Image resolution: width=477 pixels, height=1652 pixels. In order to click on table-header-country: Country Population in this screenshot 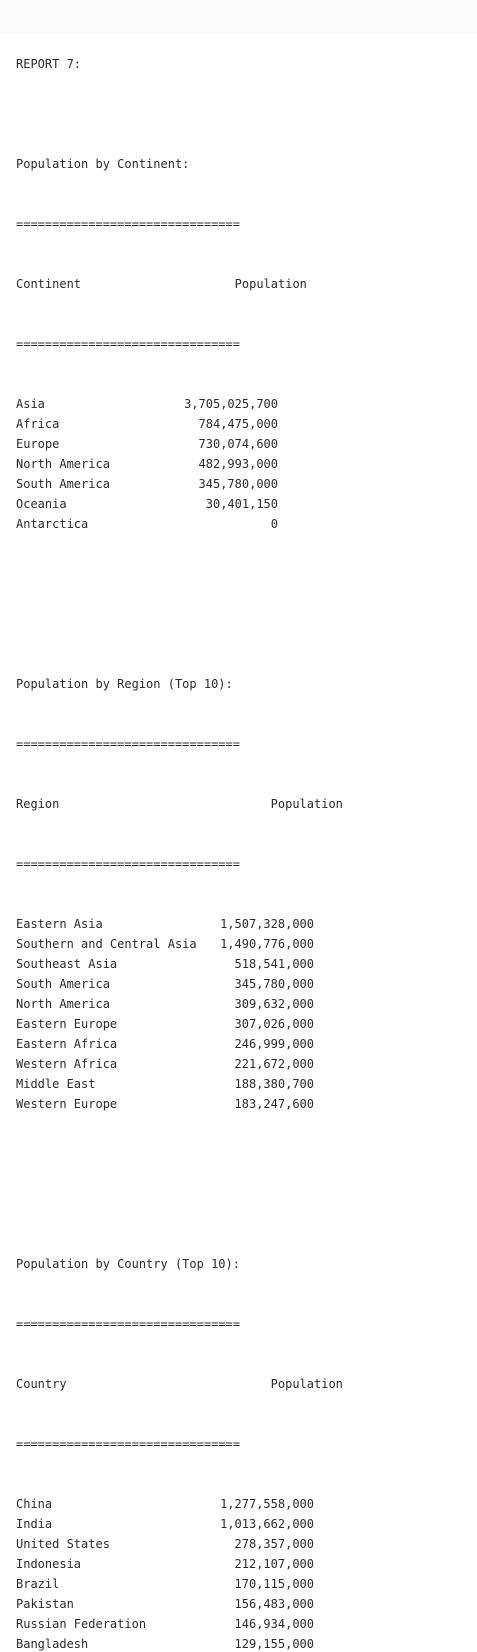, I will do `click(179, 1384)`.